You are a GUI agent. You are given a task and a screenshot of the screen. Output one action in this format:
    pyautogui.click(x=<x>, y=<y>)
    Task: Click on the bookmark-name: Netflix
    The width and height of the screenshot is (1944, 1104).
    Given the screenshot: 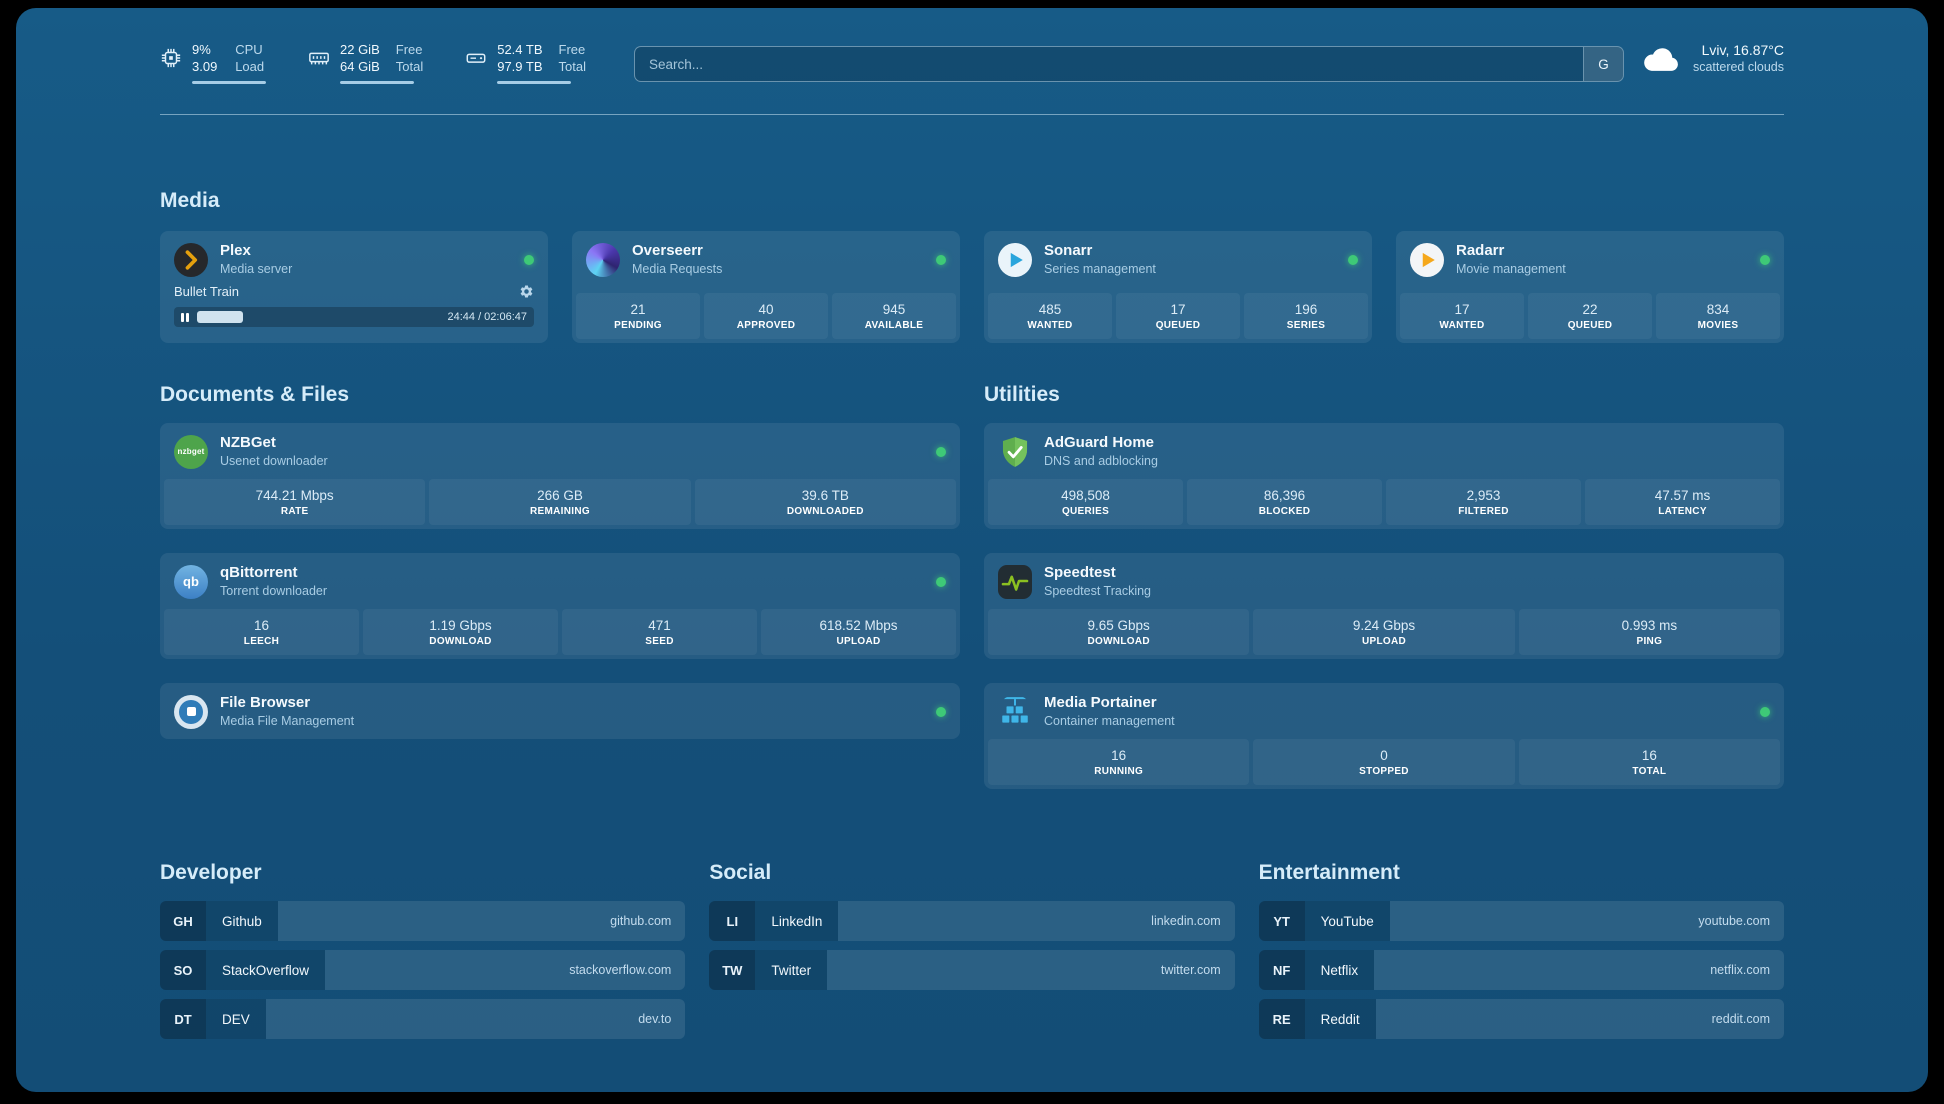 What is the action you would take?
    pyautogui.click(x=1339, y=970)
    